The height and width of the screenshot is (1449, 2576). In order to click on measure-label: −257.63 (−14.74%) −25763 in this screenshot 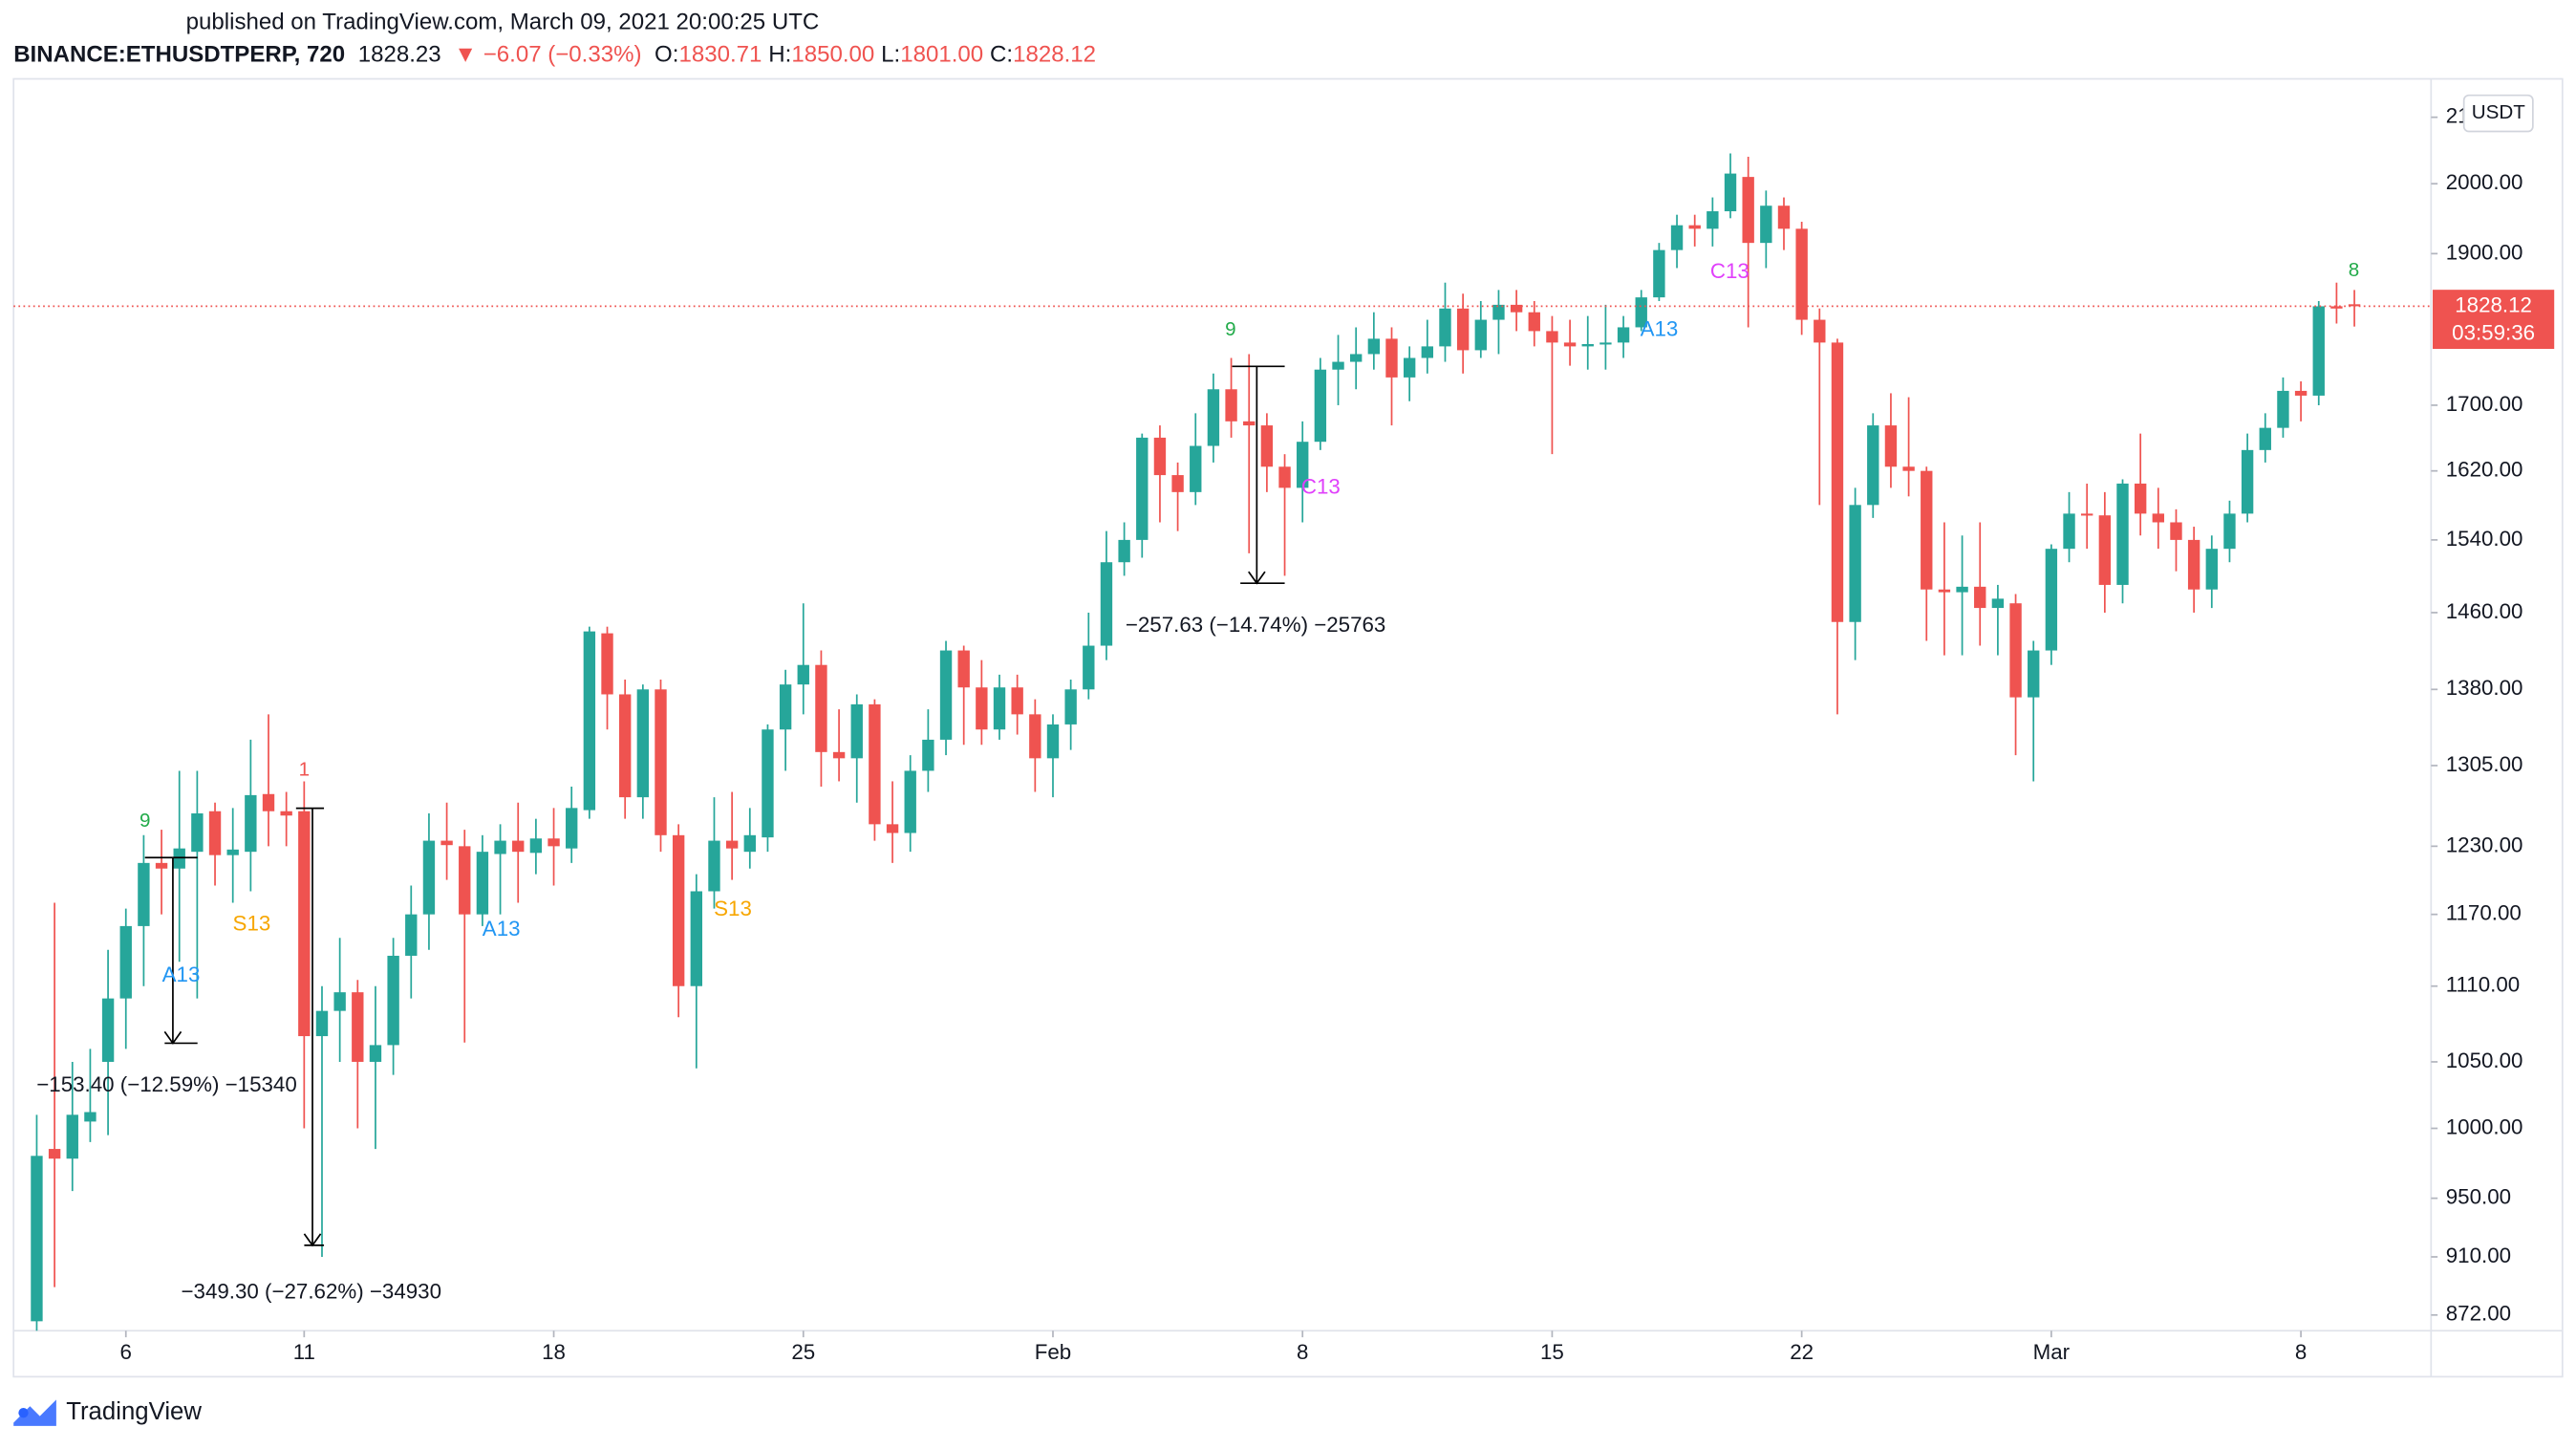, I will do `click(1256, 625)`.